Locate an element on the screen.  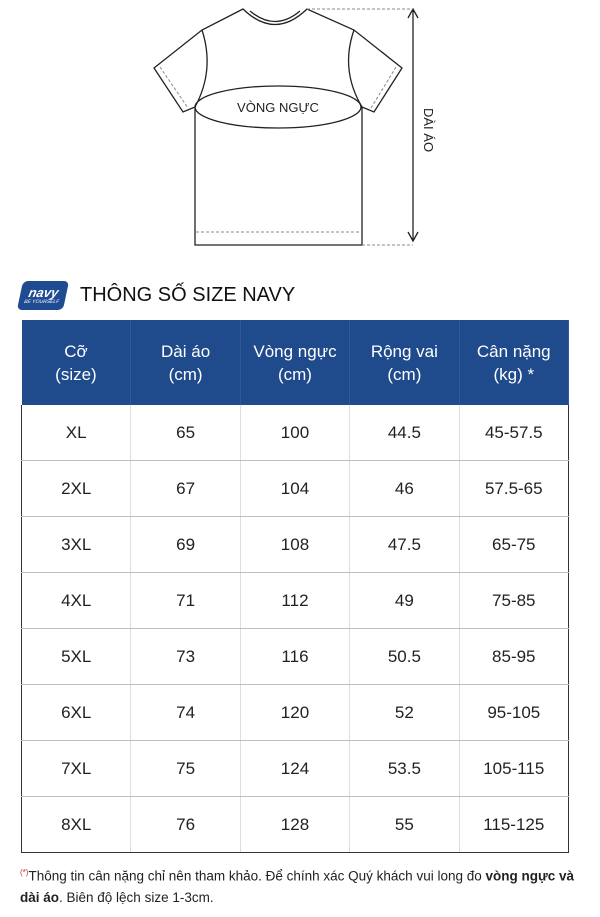
column-header: Cỡ (size) is located at coordinates (76, 362).